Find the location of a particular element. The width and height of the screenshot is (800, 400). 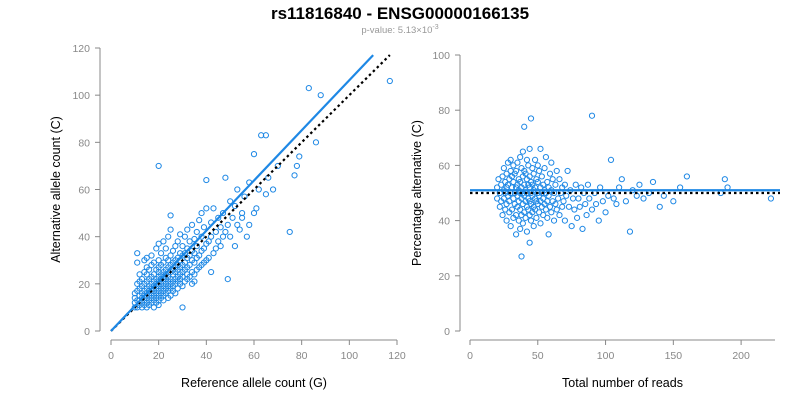

y-tick-label: 40 is located at coordinates (444, 222).